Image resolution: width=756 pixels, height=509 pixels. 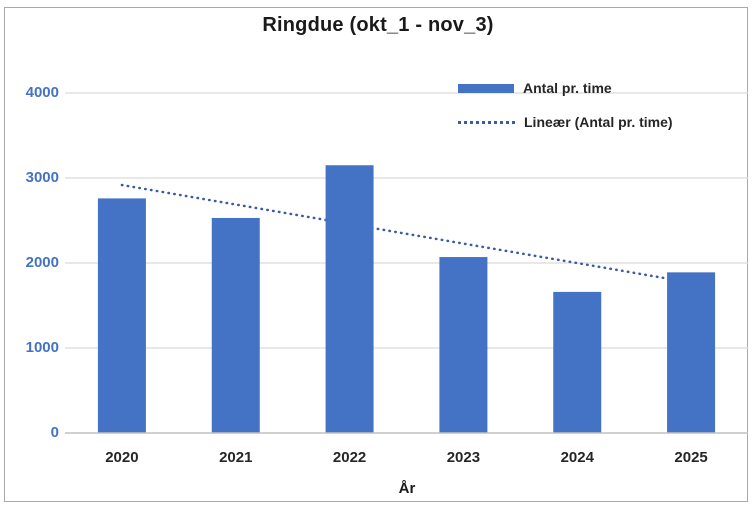 What do you see at coordinates (691, 457) in the screenshot?
I see `x-tick-label: 2025` at bounding box center [691, 457].